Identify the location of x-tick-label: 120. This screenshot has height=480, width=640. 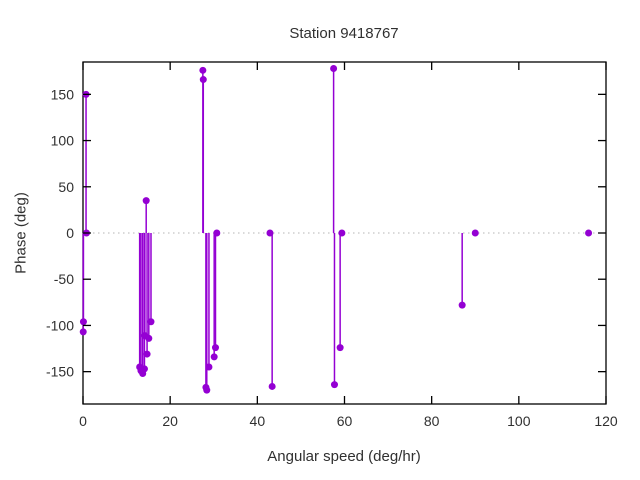
(606, 421).